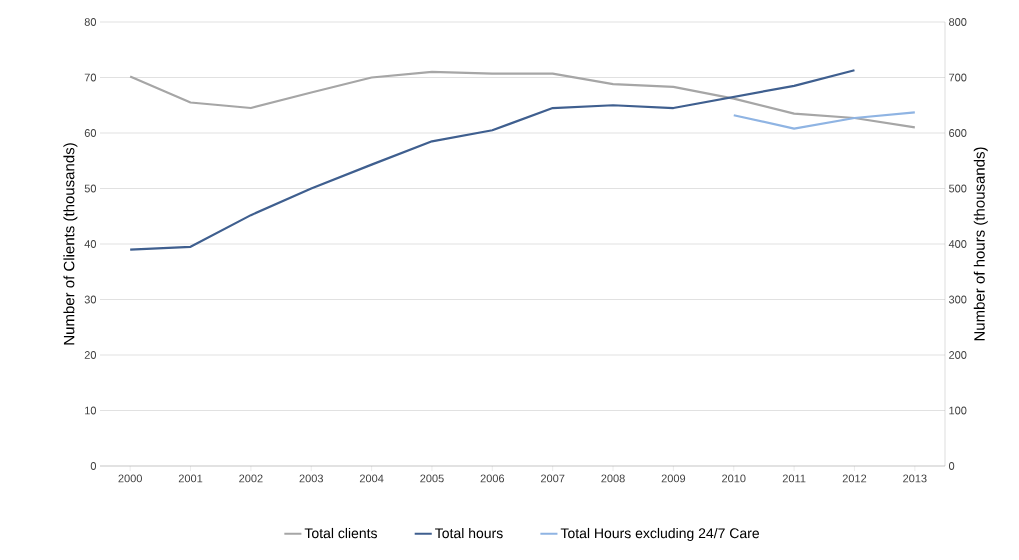  Describe the element at coordinates (70, 244) in the screenshot. I see `y-axis-title: Number of Clients (thousands)` at that location.